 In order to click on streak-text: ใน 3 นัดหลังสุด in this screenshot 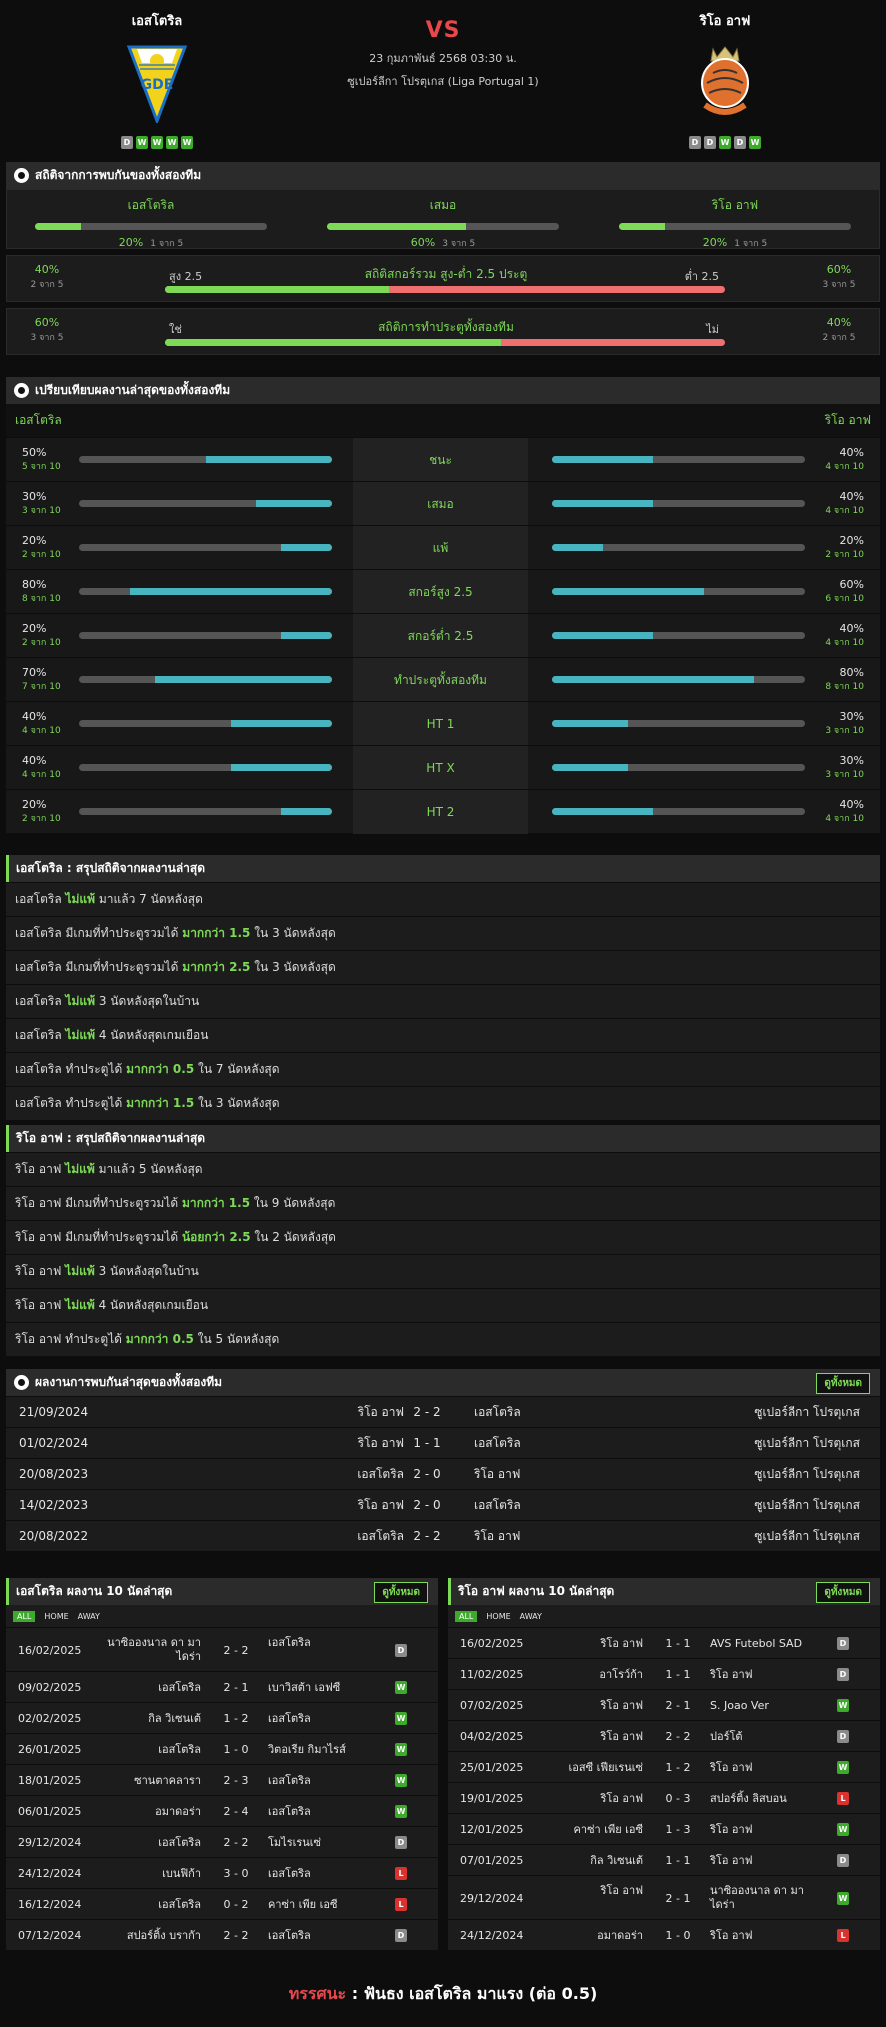, I will do `click(293, 967)`.